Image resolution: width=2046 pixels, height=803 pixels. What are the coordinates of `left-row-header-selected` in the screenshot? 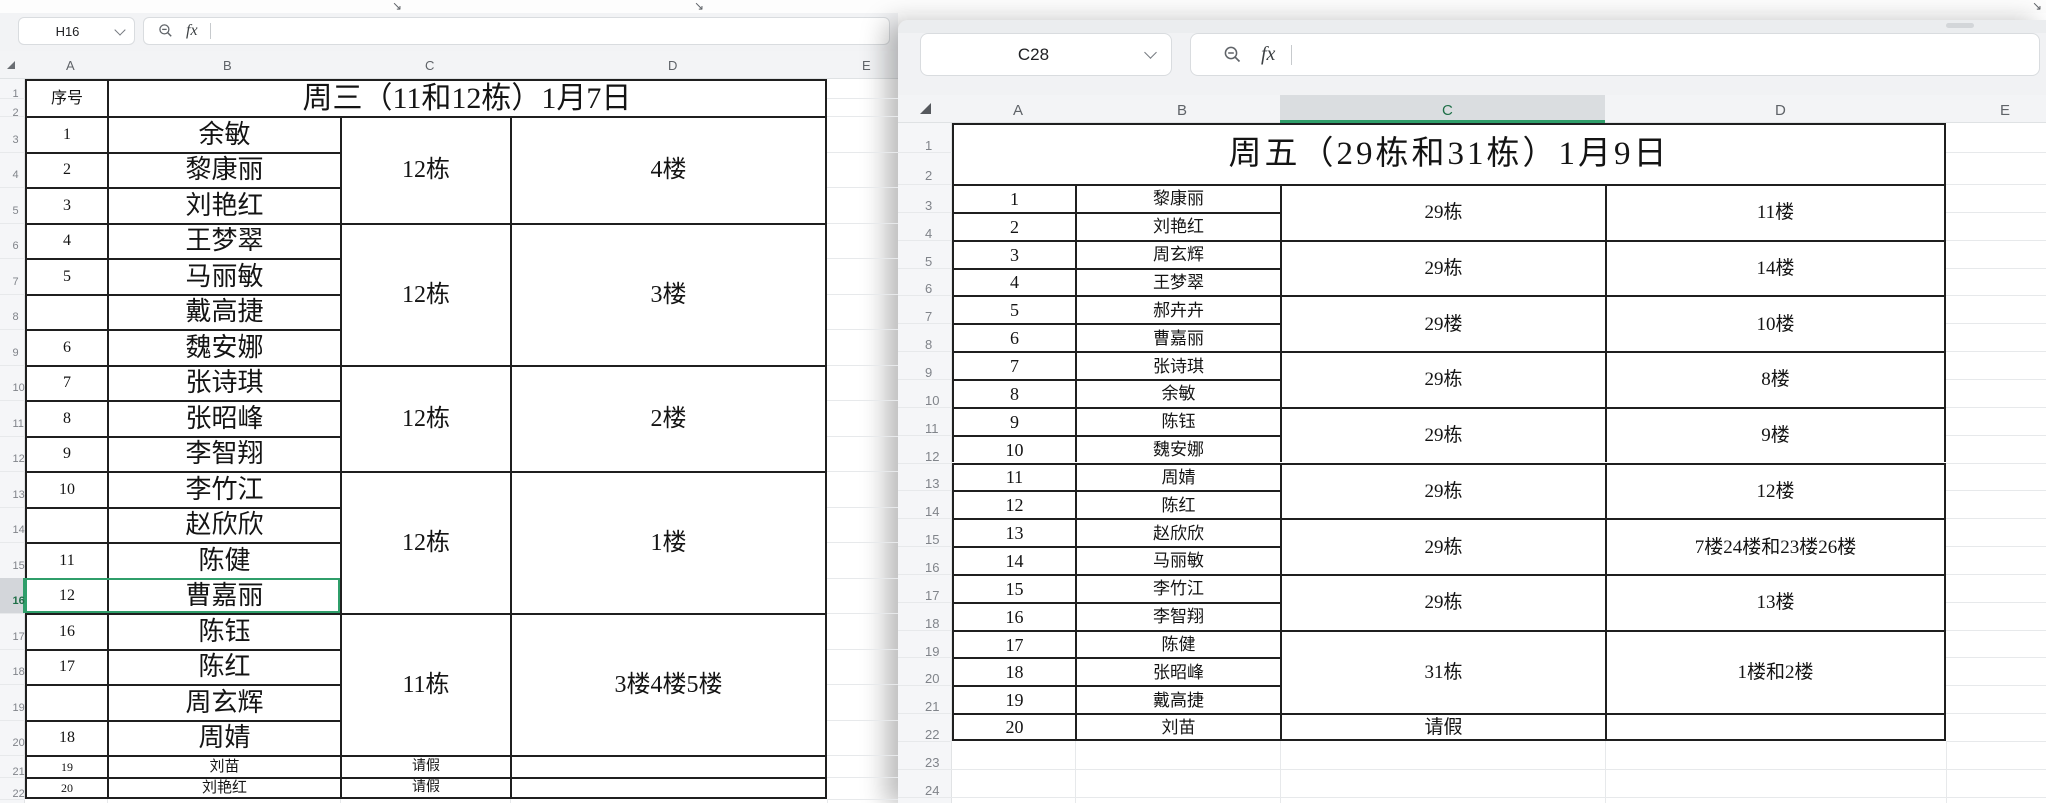 It's located at (12, 595).